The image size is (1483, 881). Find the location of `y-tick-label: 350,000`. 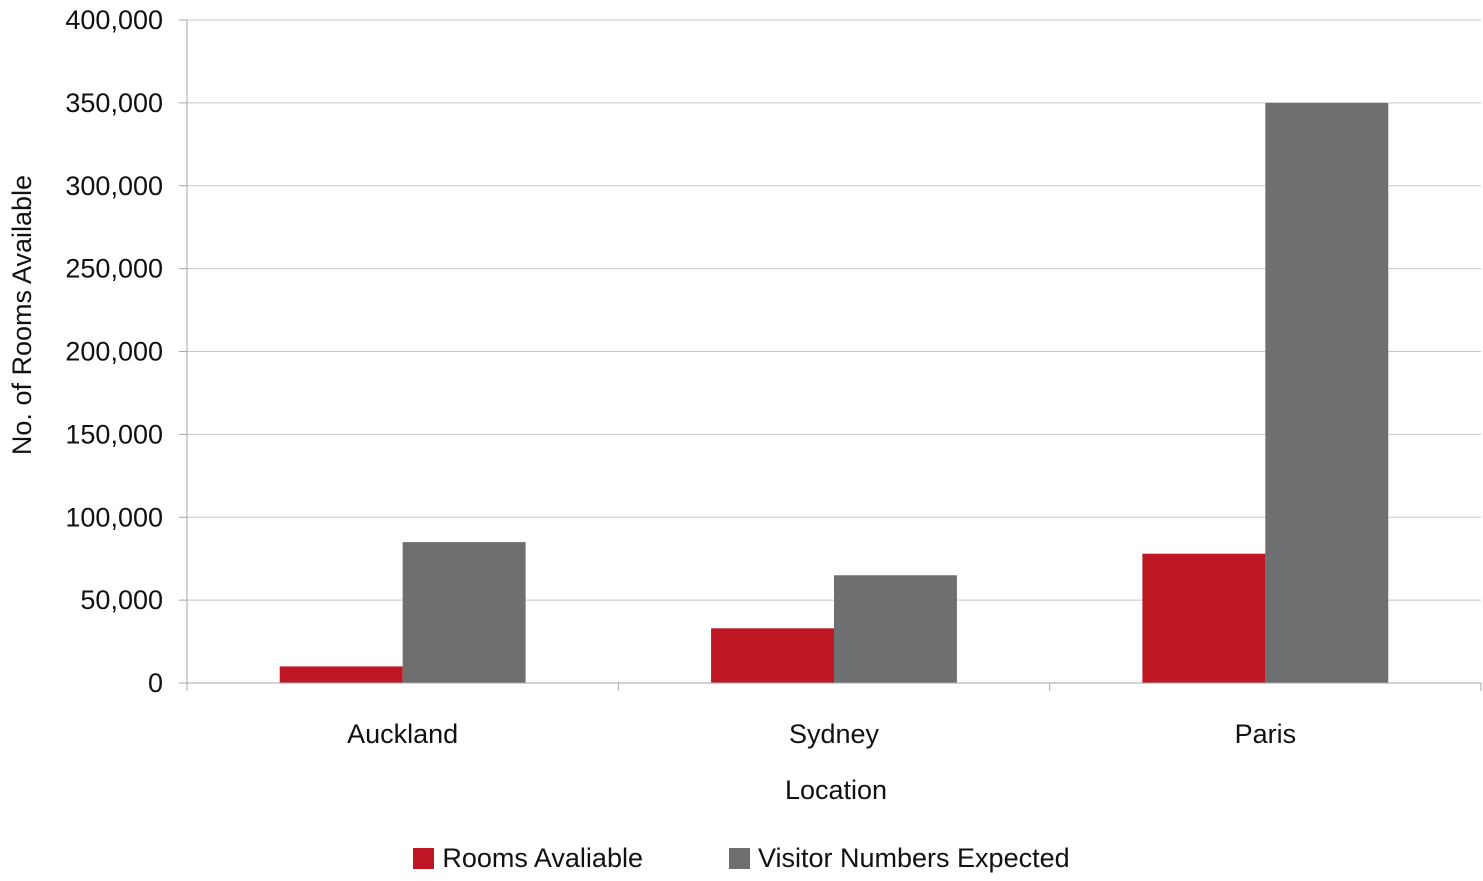

y-tick-label: 350,000 is located at coordinates (114, 103).